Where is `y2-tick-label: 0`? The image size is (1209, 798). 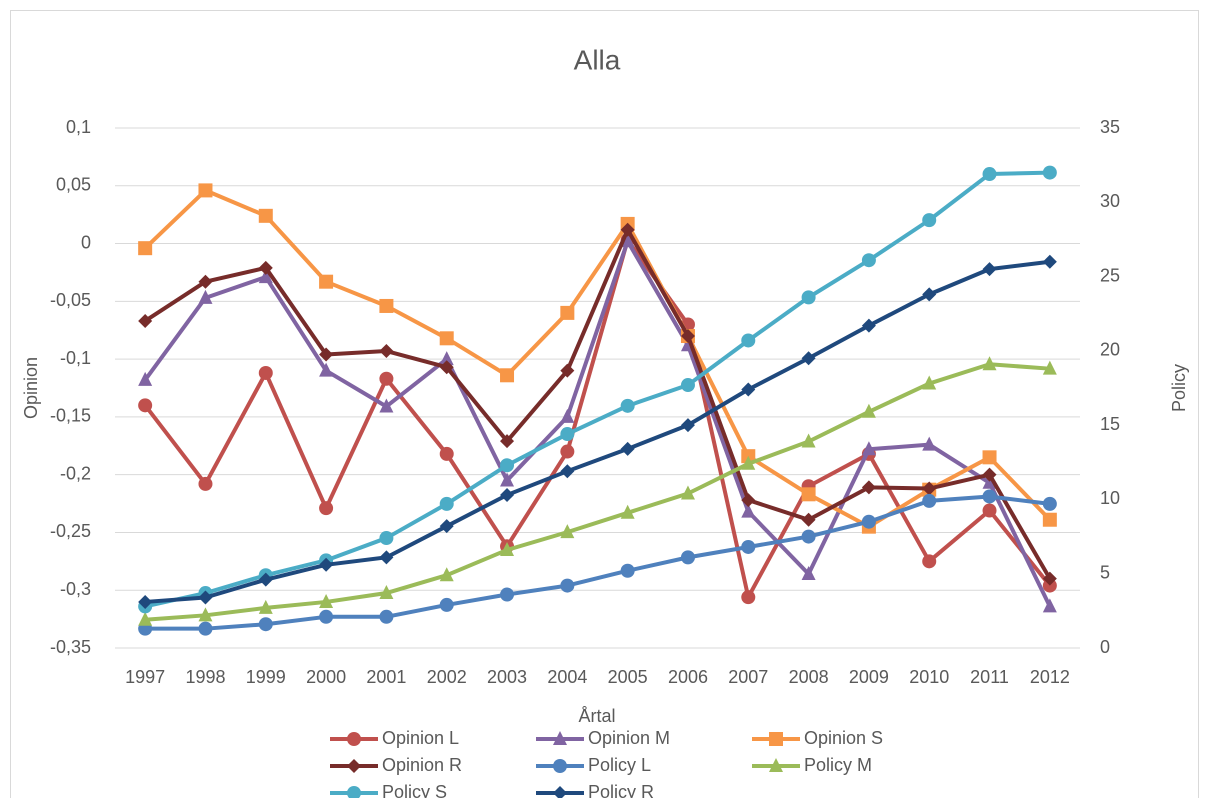 y2-tick-label: 0 is located at coordinates (1105, 647).